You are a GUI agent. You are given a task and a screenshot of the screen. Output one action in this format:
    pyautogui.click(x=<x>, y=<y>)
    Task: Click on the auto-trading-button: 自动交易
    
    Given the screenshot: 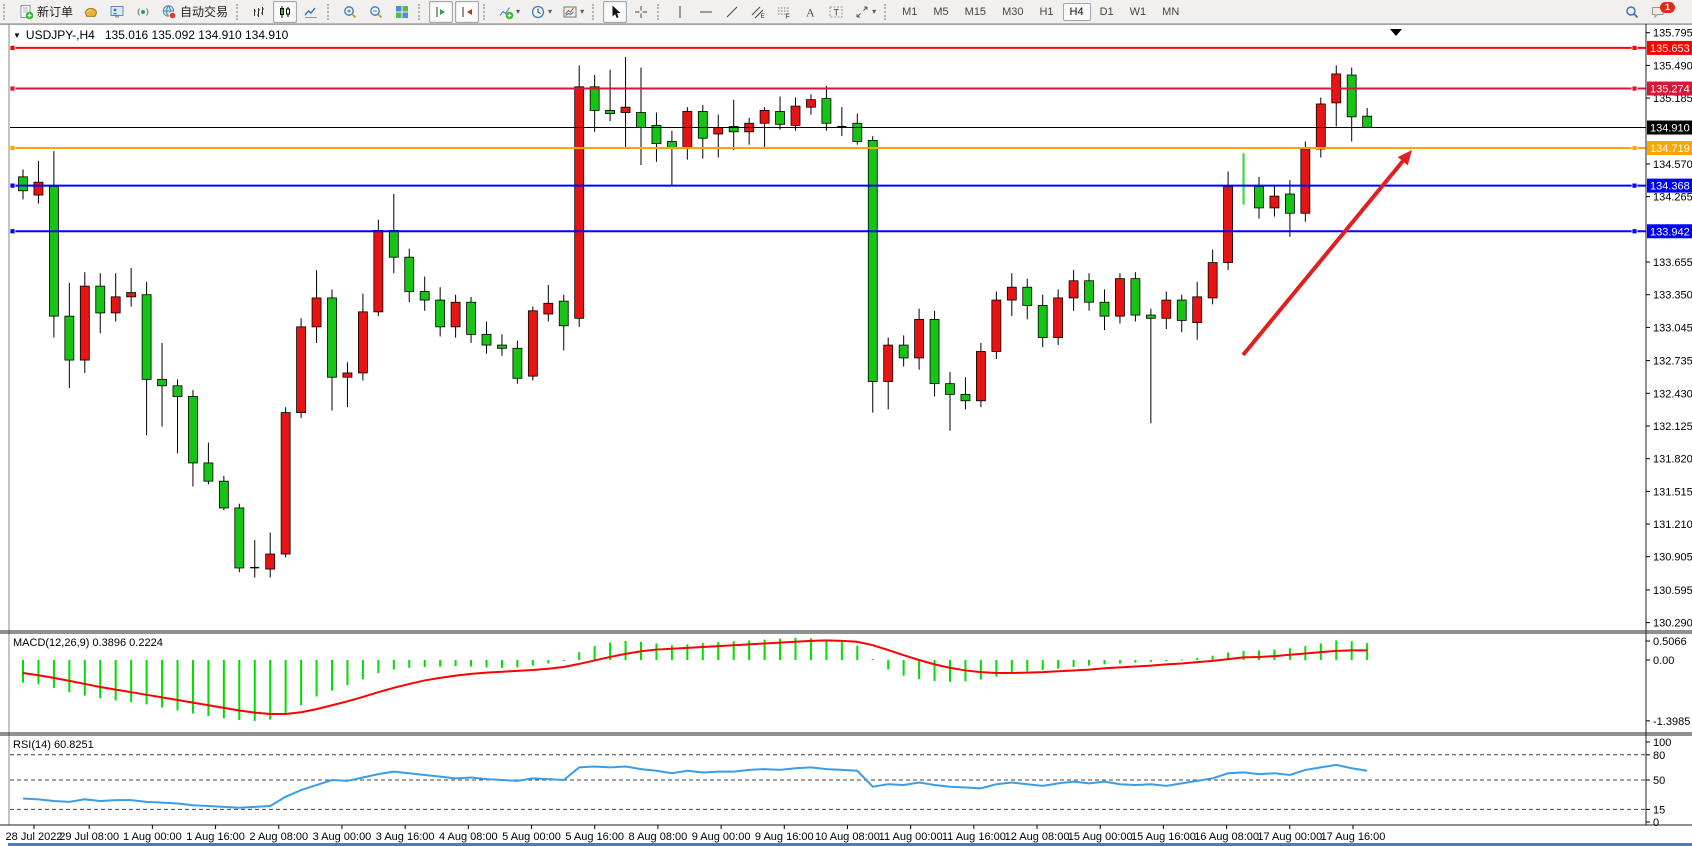 What is the action you would take?
    pyautogui.click(x=194, y=12)
    